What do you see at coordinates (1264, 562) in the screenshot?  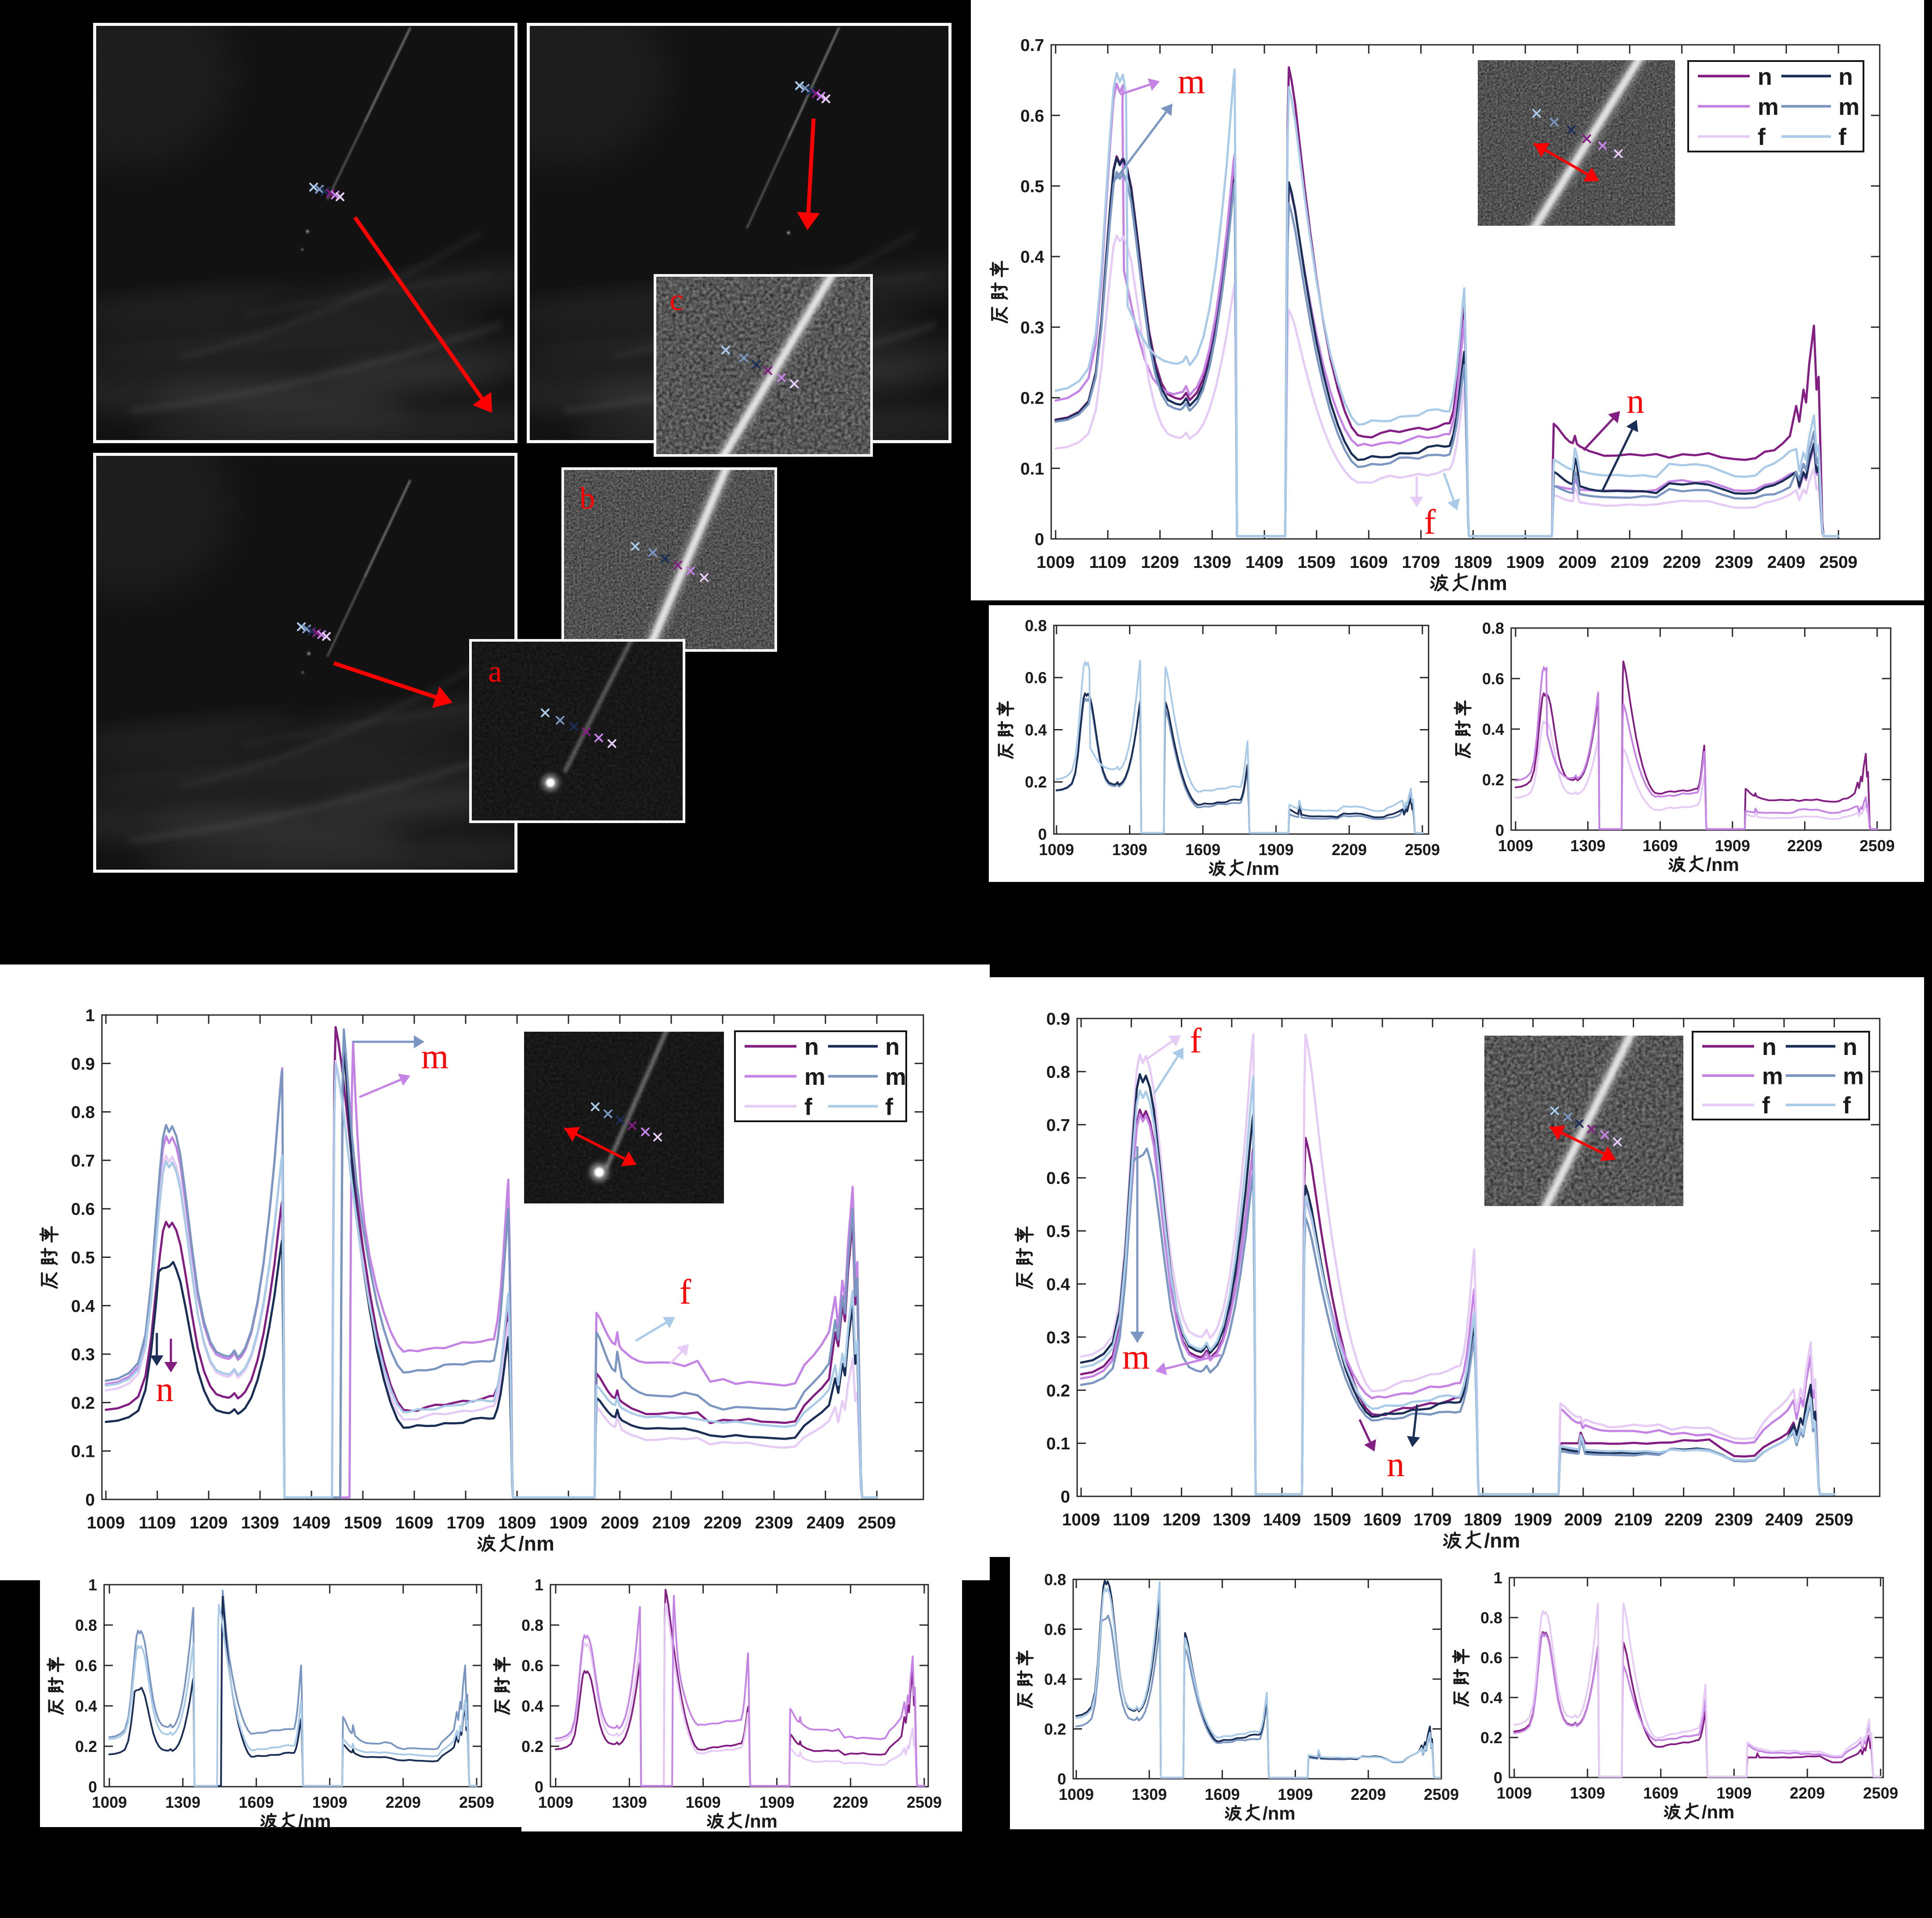 I see `svg-text: 1409` at bounding box center [1264, 562].